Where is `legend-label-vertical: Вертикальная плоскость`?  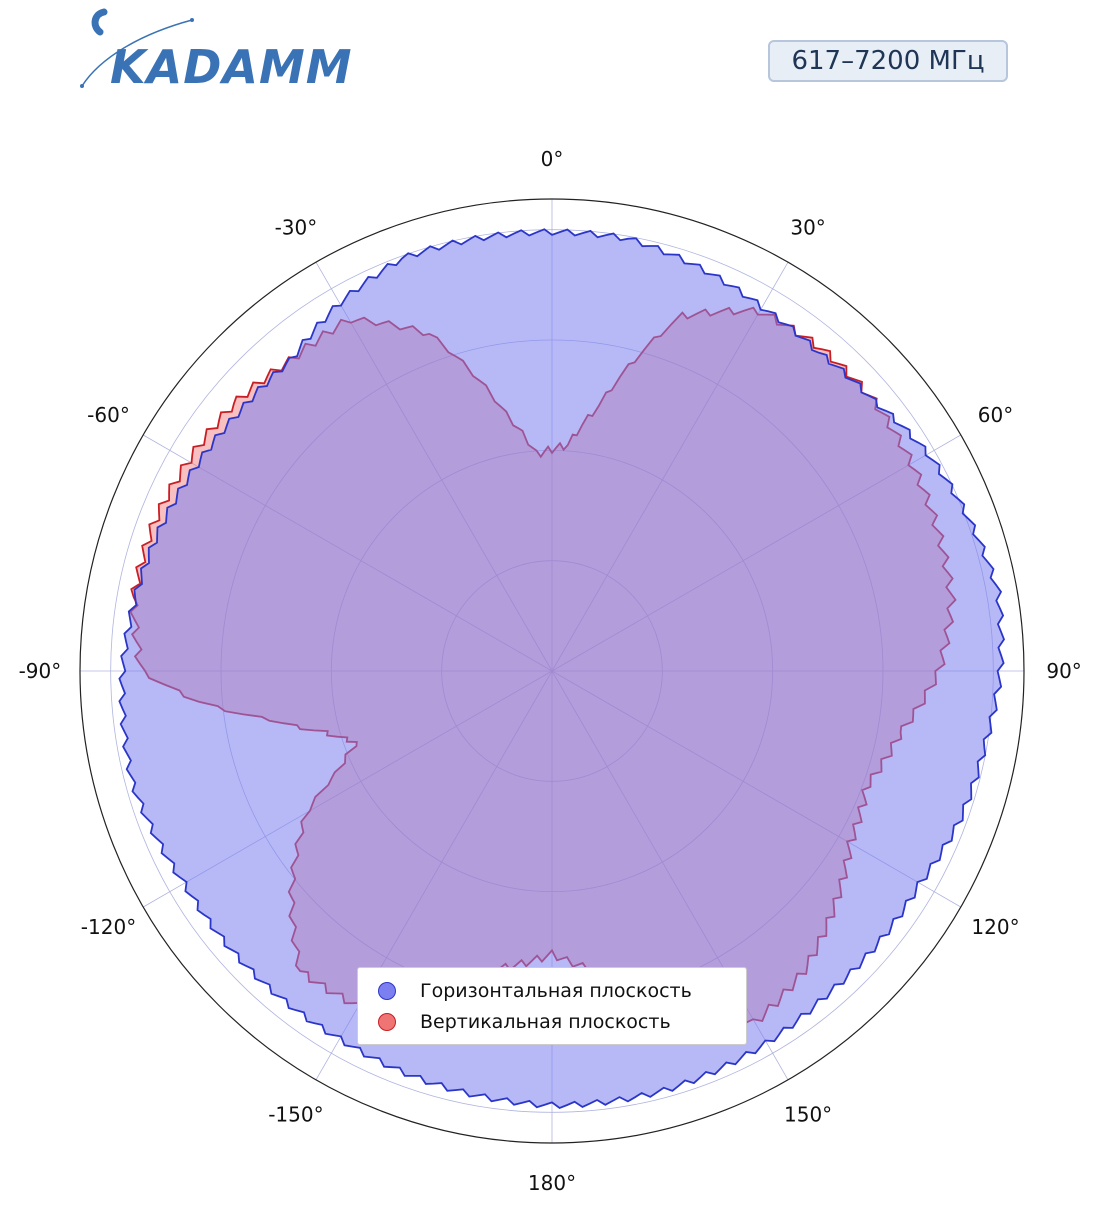
legend-label-vertical: Вертикальная плоскость is located at coordinates (545, 1022).